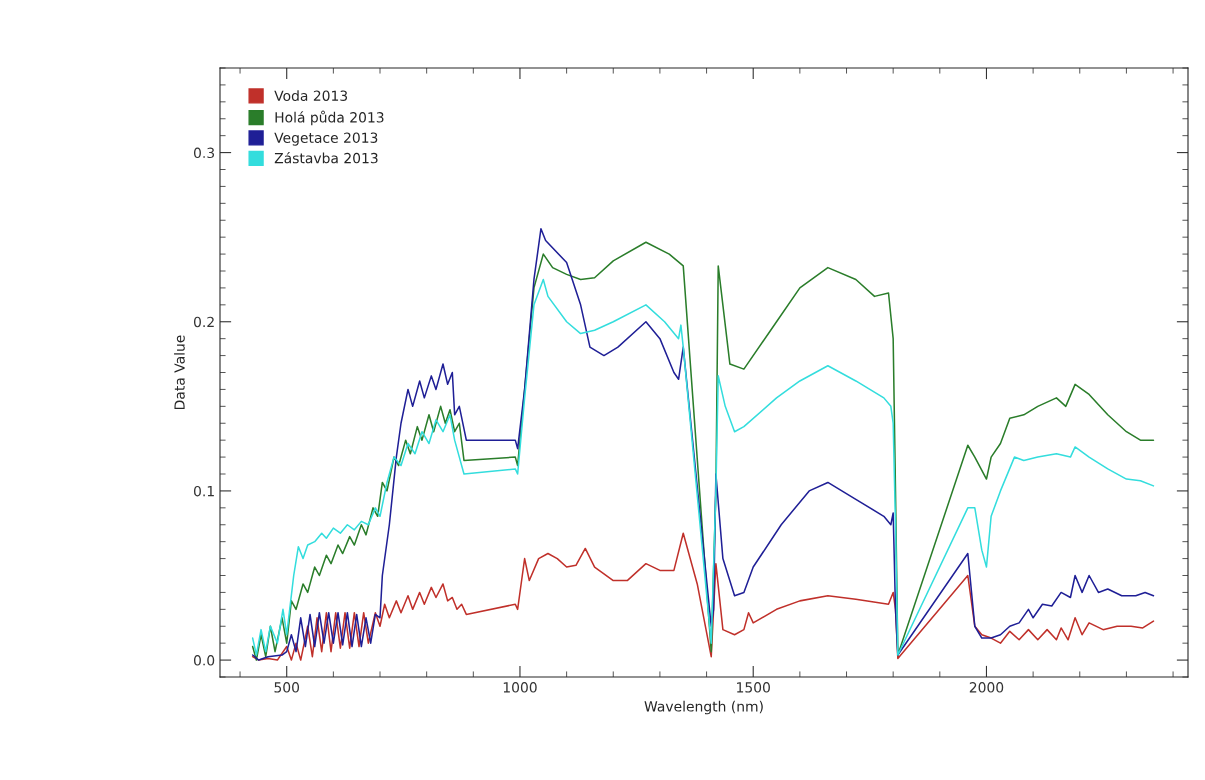 This screenshot has width=1205, height=780. I want to click on legend-label: Voda 2013, so click(311, 95).